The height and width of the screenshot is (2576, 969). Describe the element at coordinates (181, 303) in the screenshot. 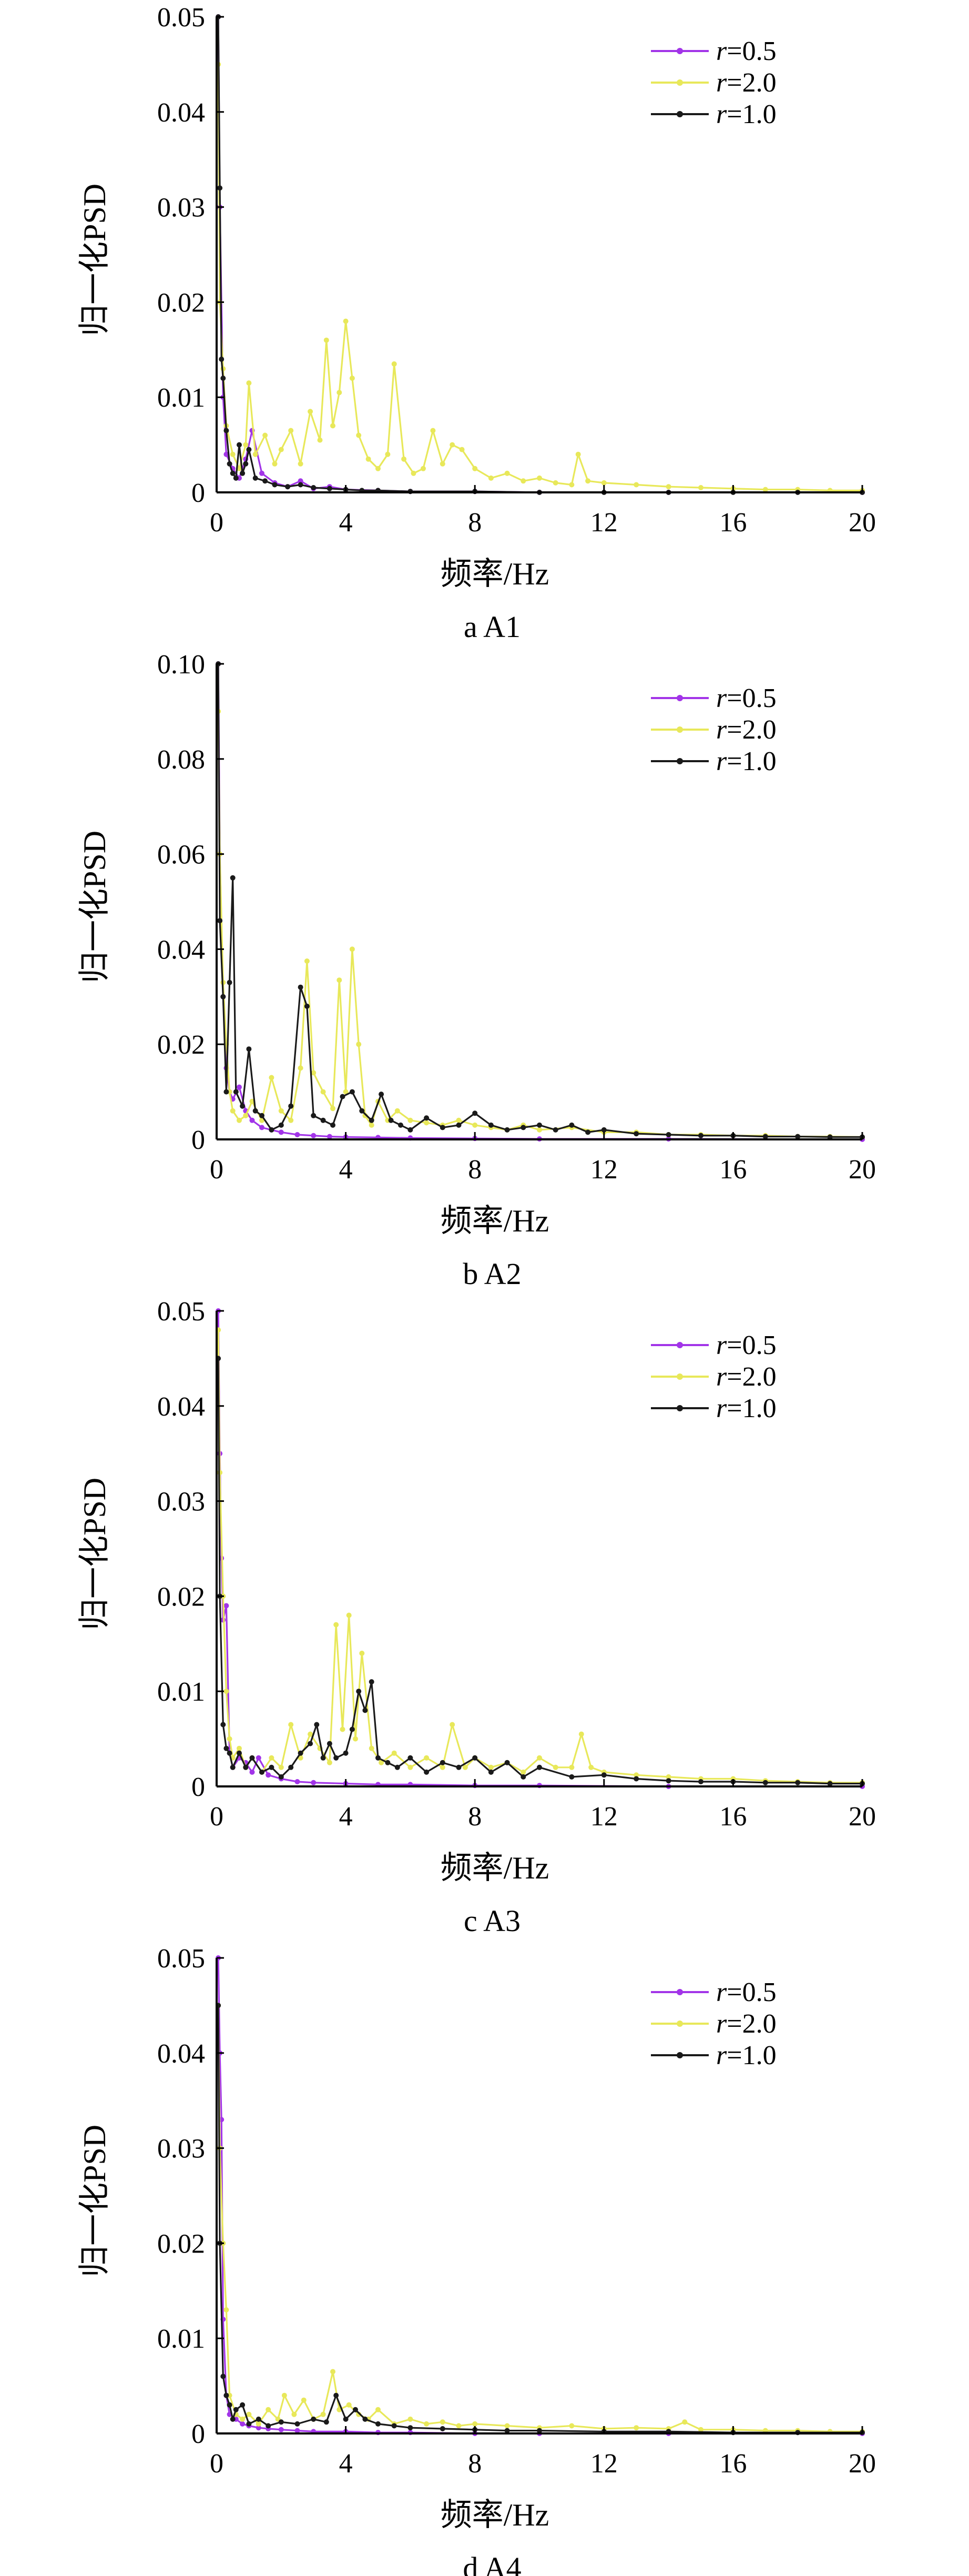

I see `y-tick-label: 0.02` at that location.